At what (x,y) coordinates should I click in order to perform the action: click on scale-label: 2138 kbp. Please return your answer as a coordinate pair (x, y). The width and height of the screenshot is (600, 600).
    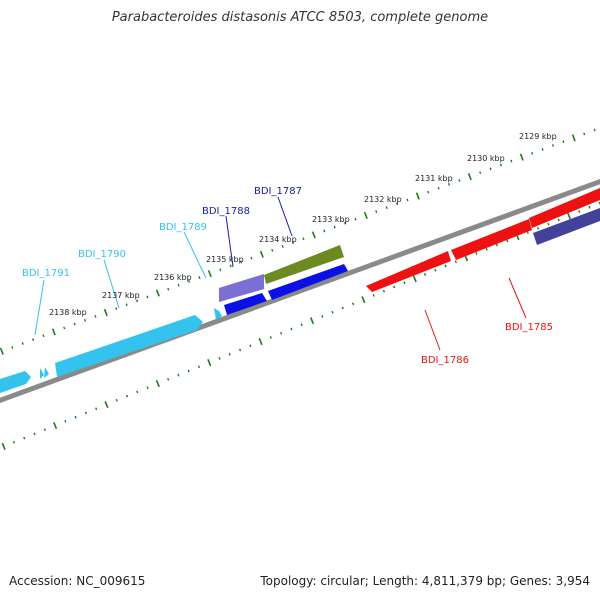
    Looking at the image, I should click on (68, 312).